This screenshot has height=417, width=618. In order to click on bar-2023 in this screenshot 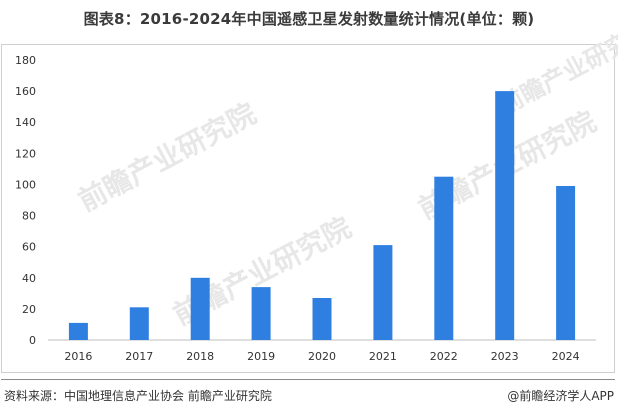, I will do `click(505, 215)`.